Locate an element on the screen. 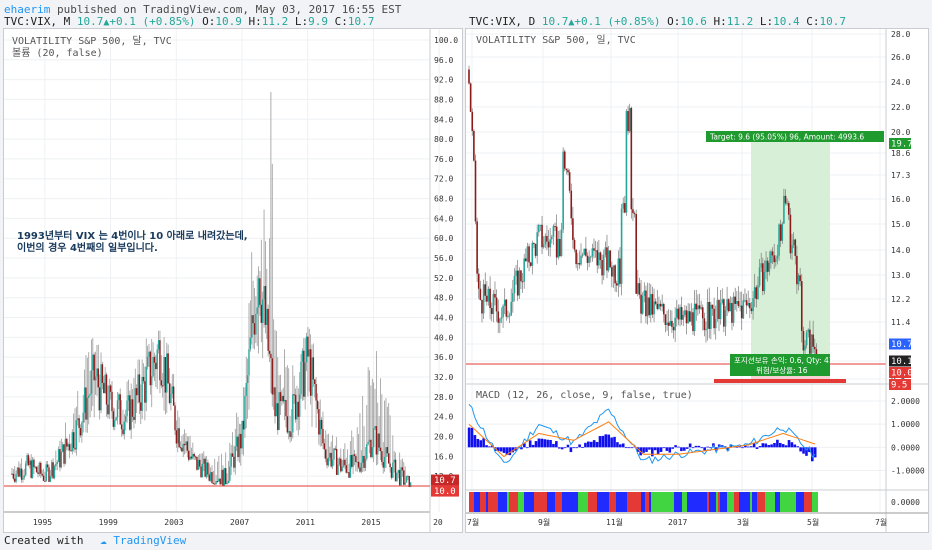 This screenshot has height=550, width=932. left-y-tick: 28.0 is located at coordinates (443, 397).